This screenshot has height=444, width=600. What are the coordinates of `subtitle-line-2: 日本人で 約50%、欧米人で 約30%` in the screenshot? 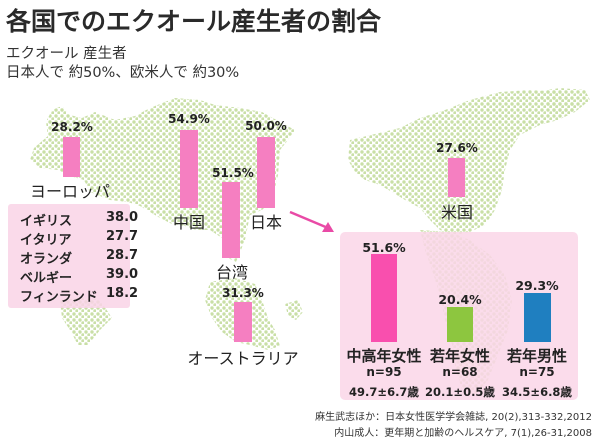 It's located at (123, 73).